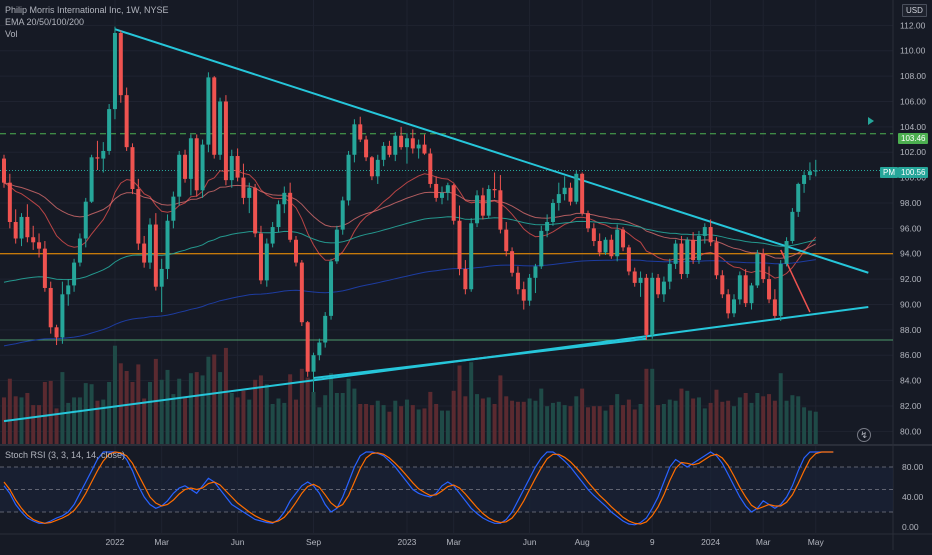 The width and height of the screenshot is (932, 555). I want to click on stoch-rsi-d-line, so click(418, 488).